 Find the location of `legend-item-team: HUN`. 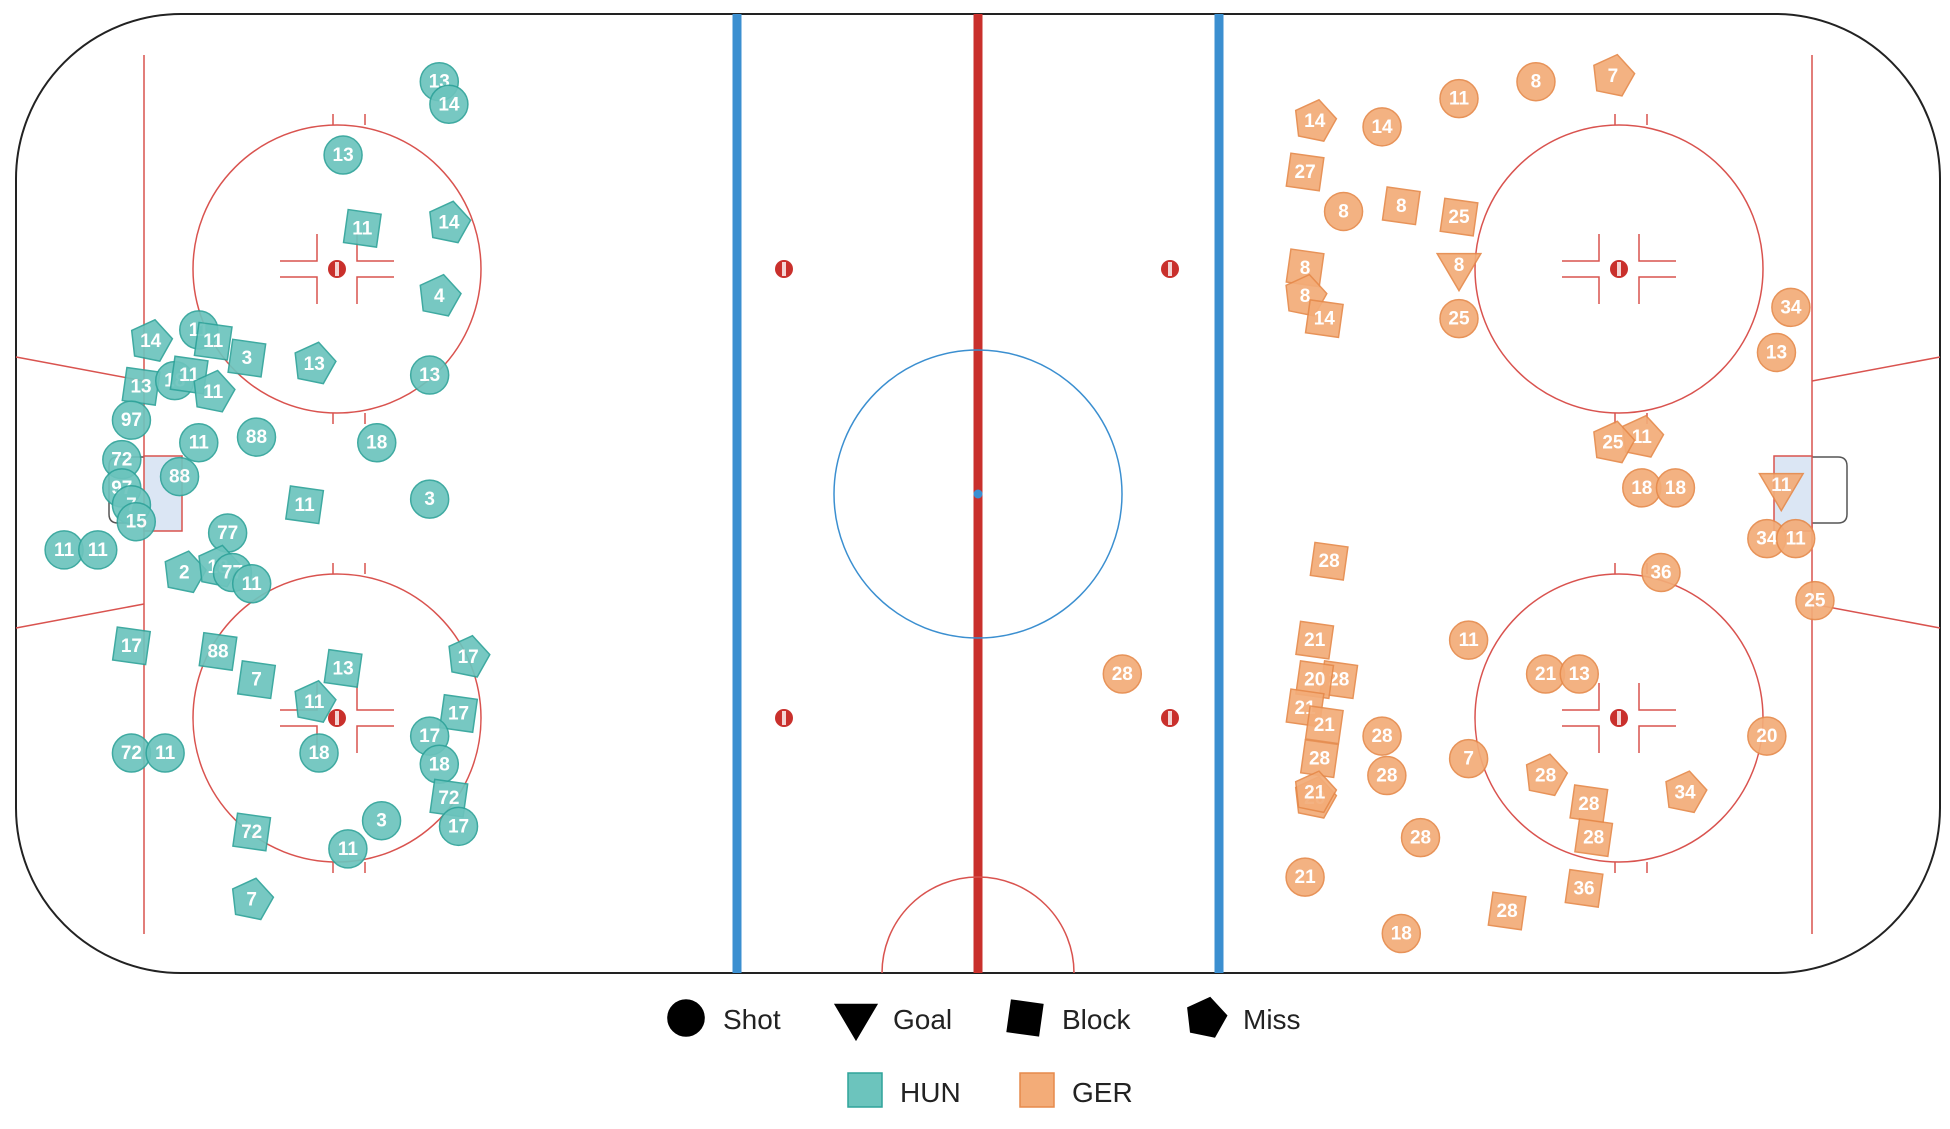

legend-item-team: HUN is located at coordinates (904, 1090).